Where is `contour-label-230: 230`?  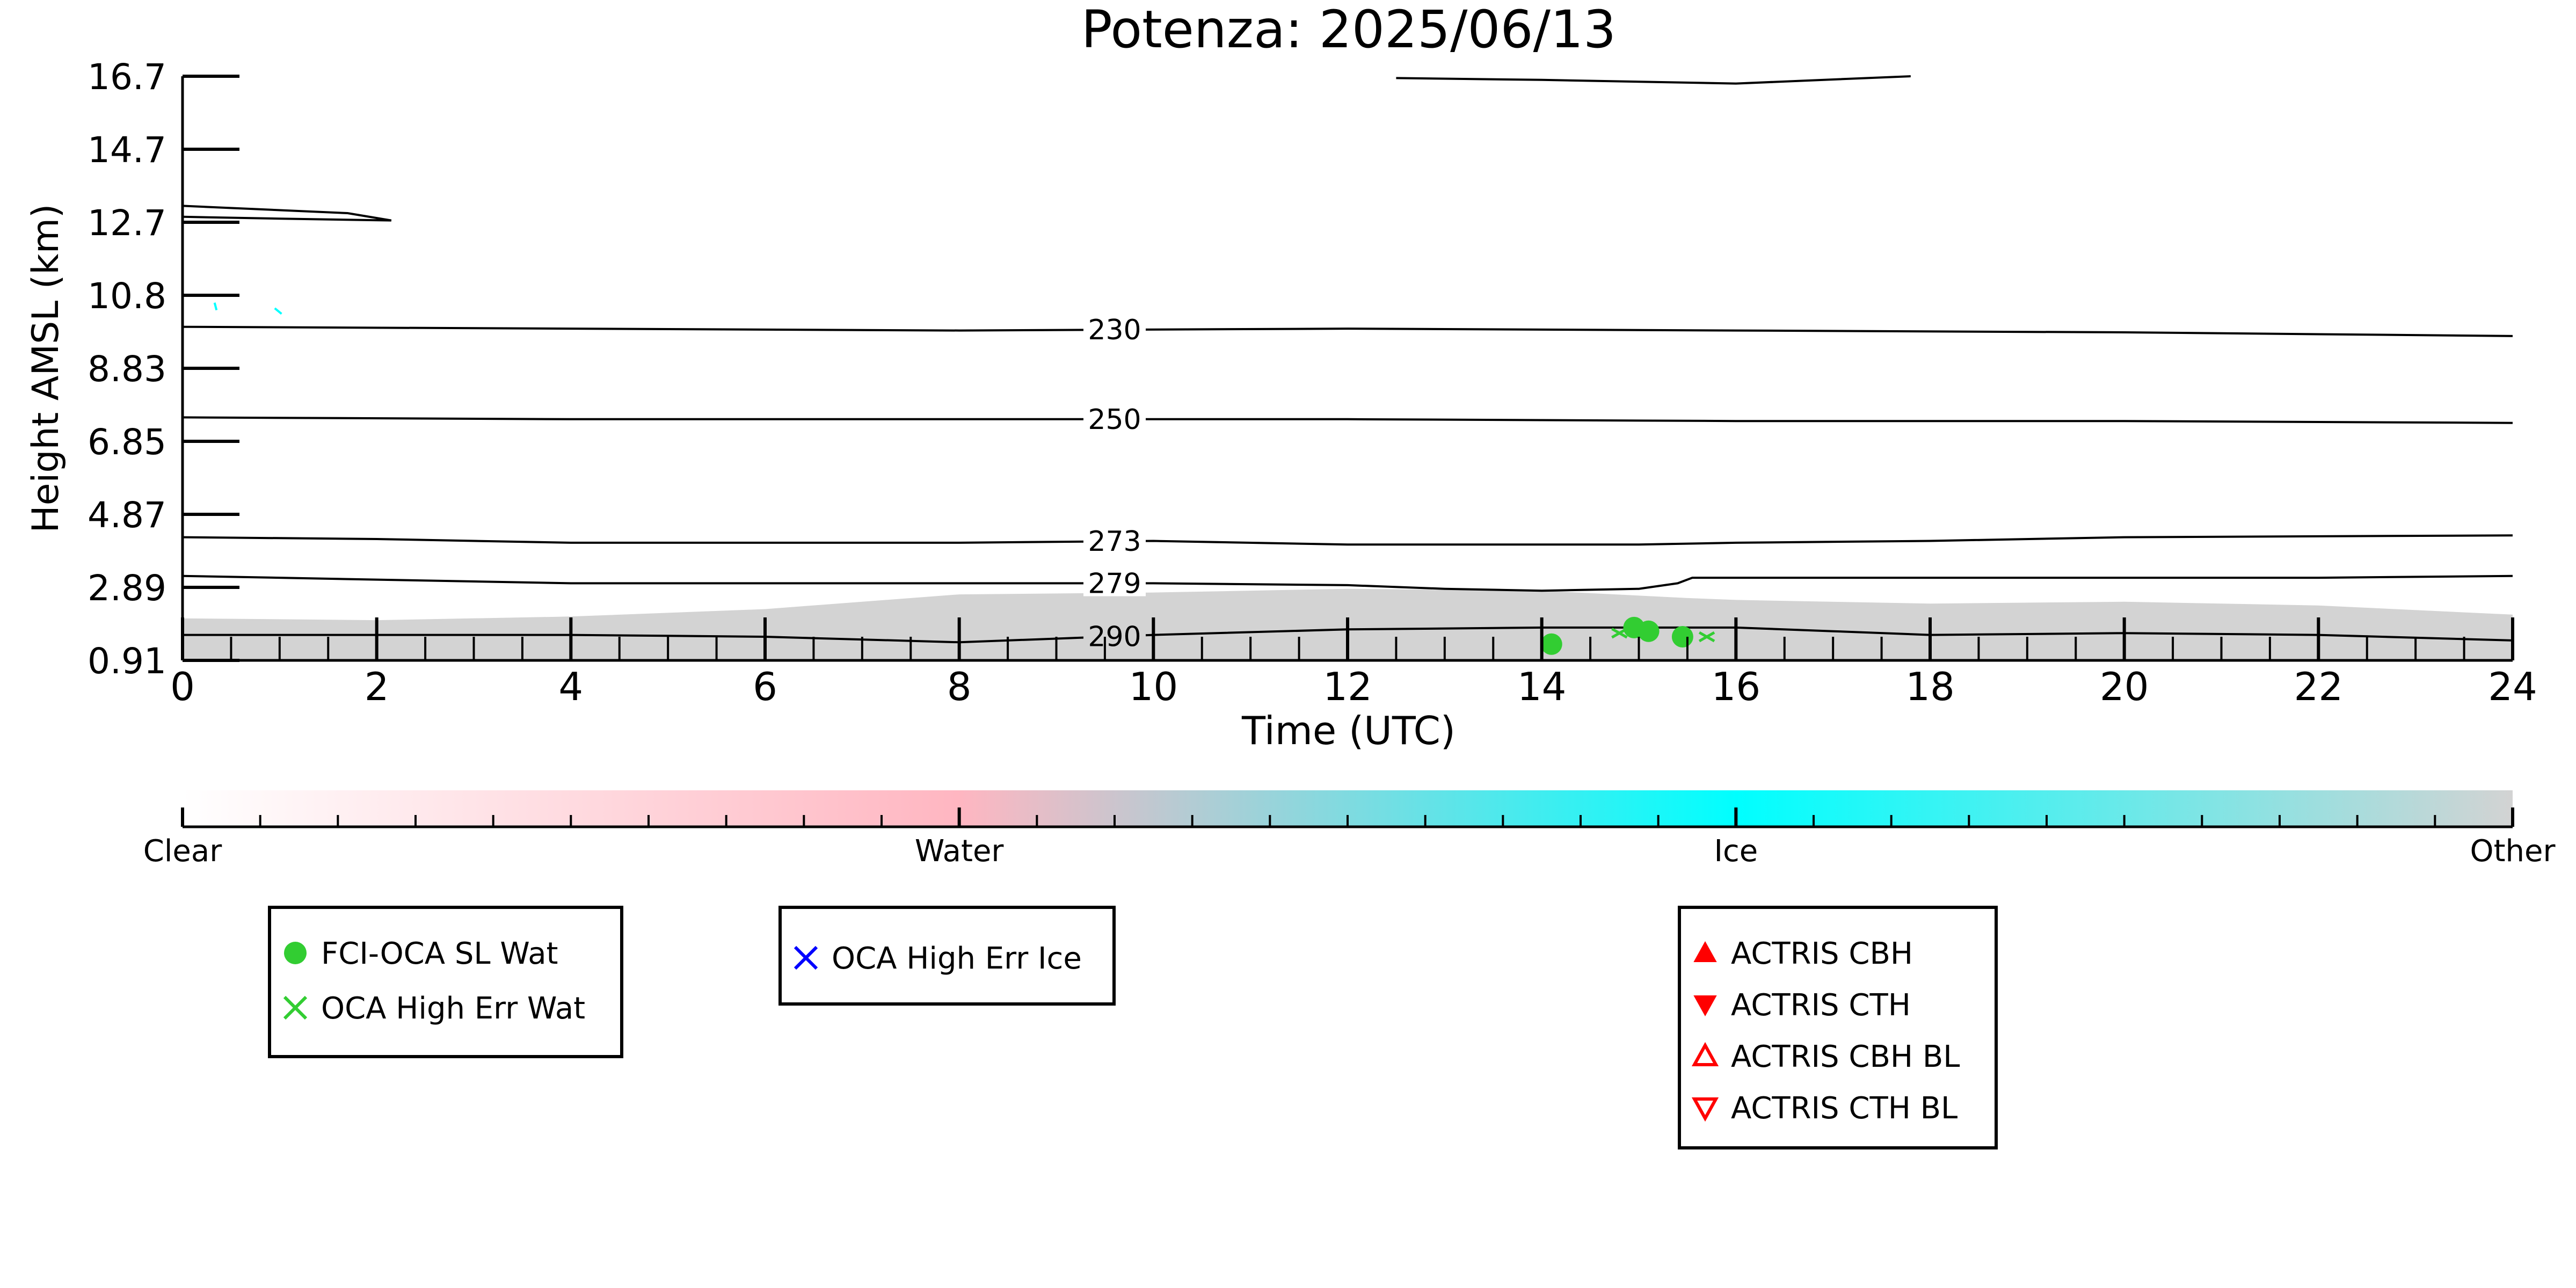 contour-label-230: 230 is located at coordinates (1114, 330).